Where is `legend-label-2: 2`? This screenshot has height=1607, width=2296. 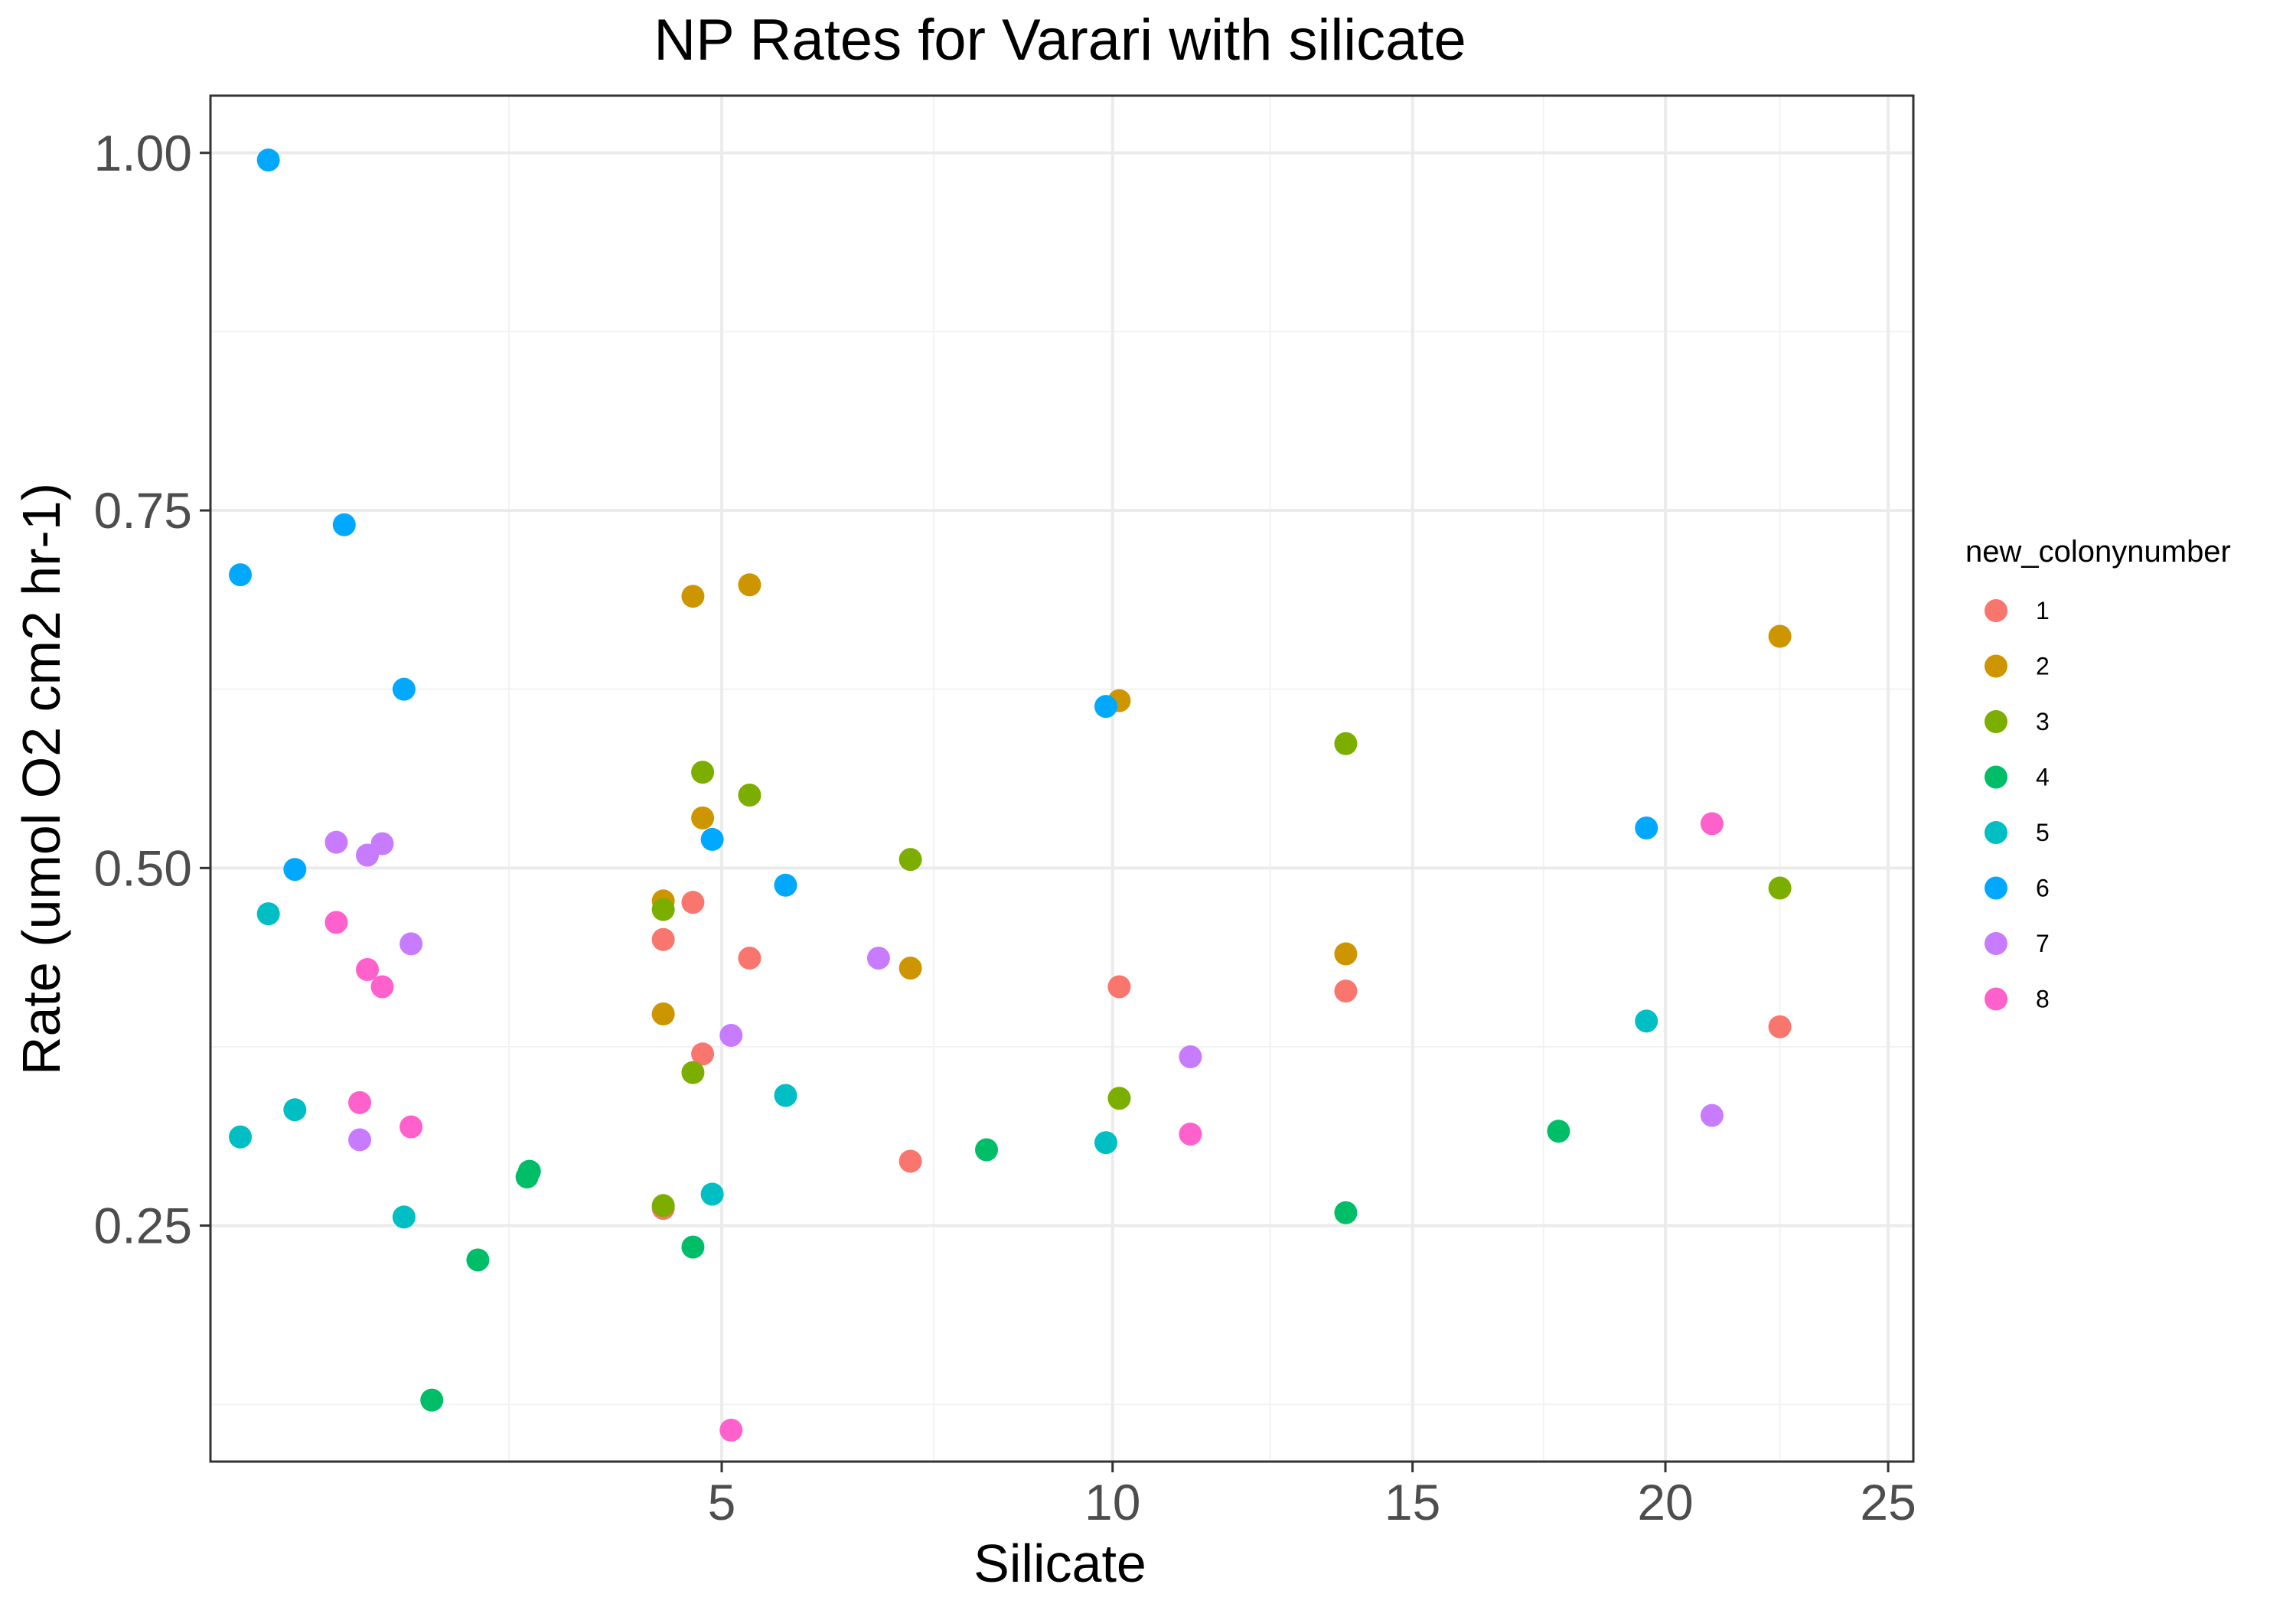 legend-label-2: 2 is located at coordinates (2043, 666).